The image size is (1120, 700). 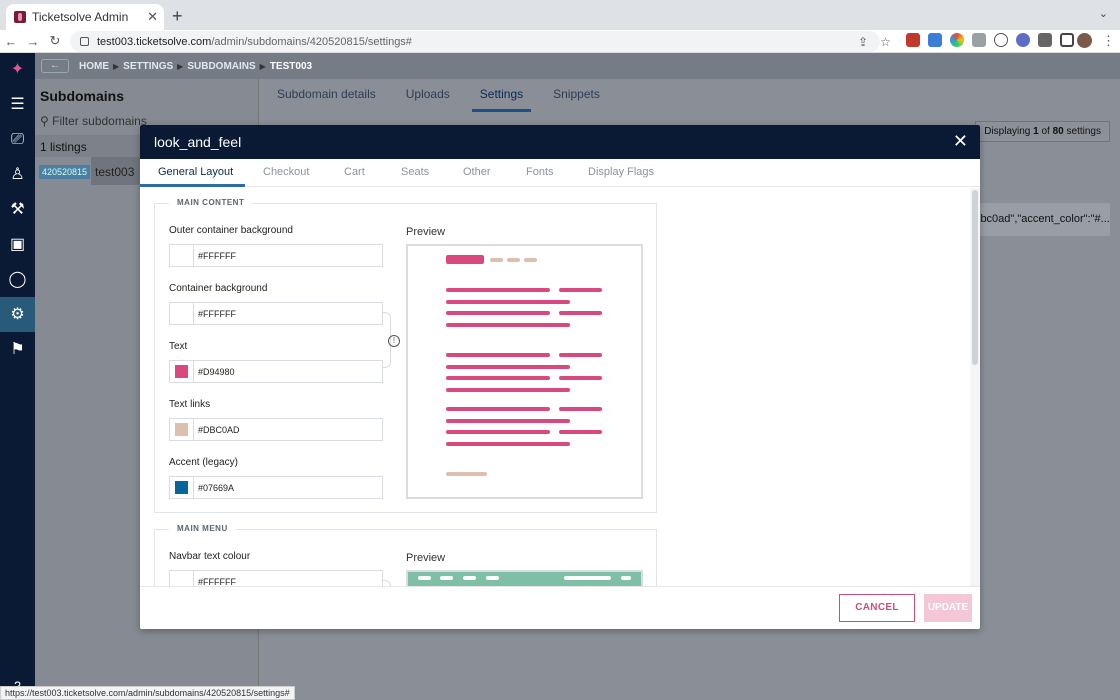 I want to click on info-icon: !, so click(x=394, y=341).